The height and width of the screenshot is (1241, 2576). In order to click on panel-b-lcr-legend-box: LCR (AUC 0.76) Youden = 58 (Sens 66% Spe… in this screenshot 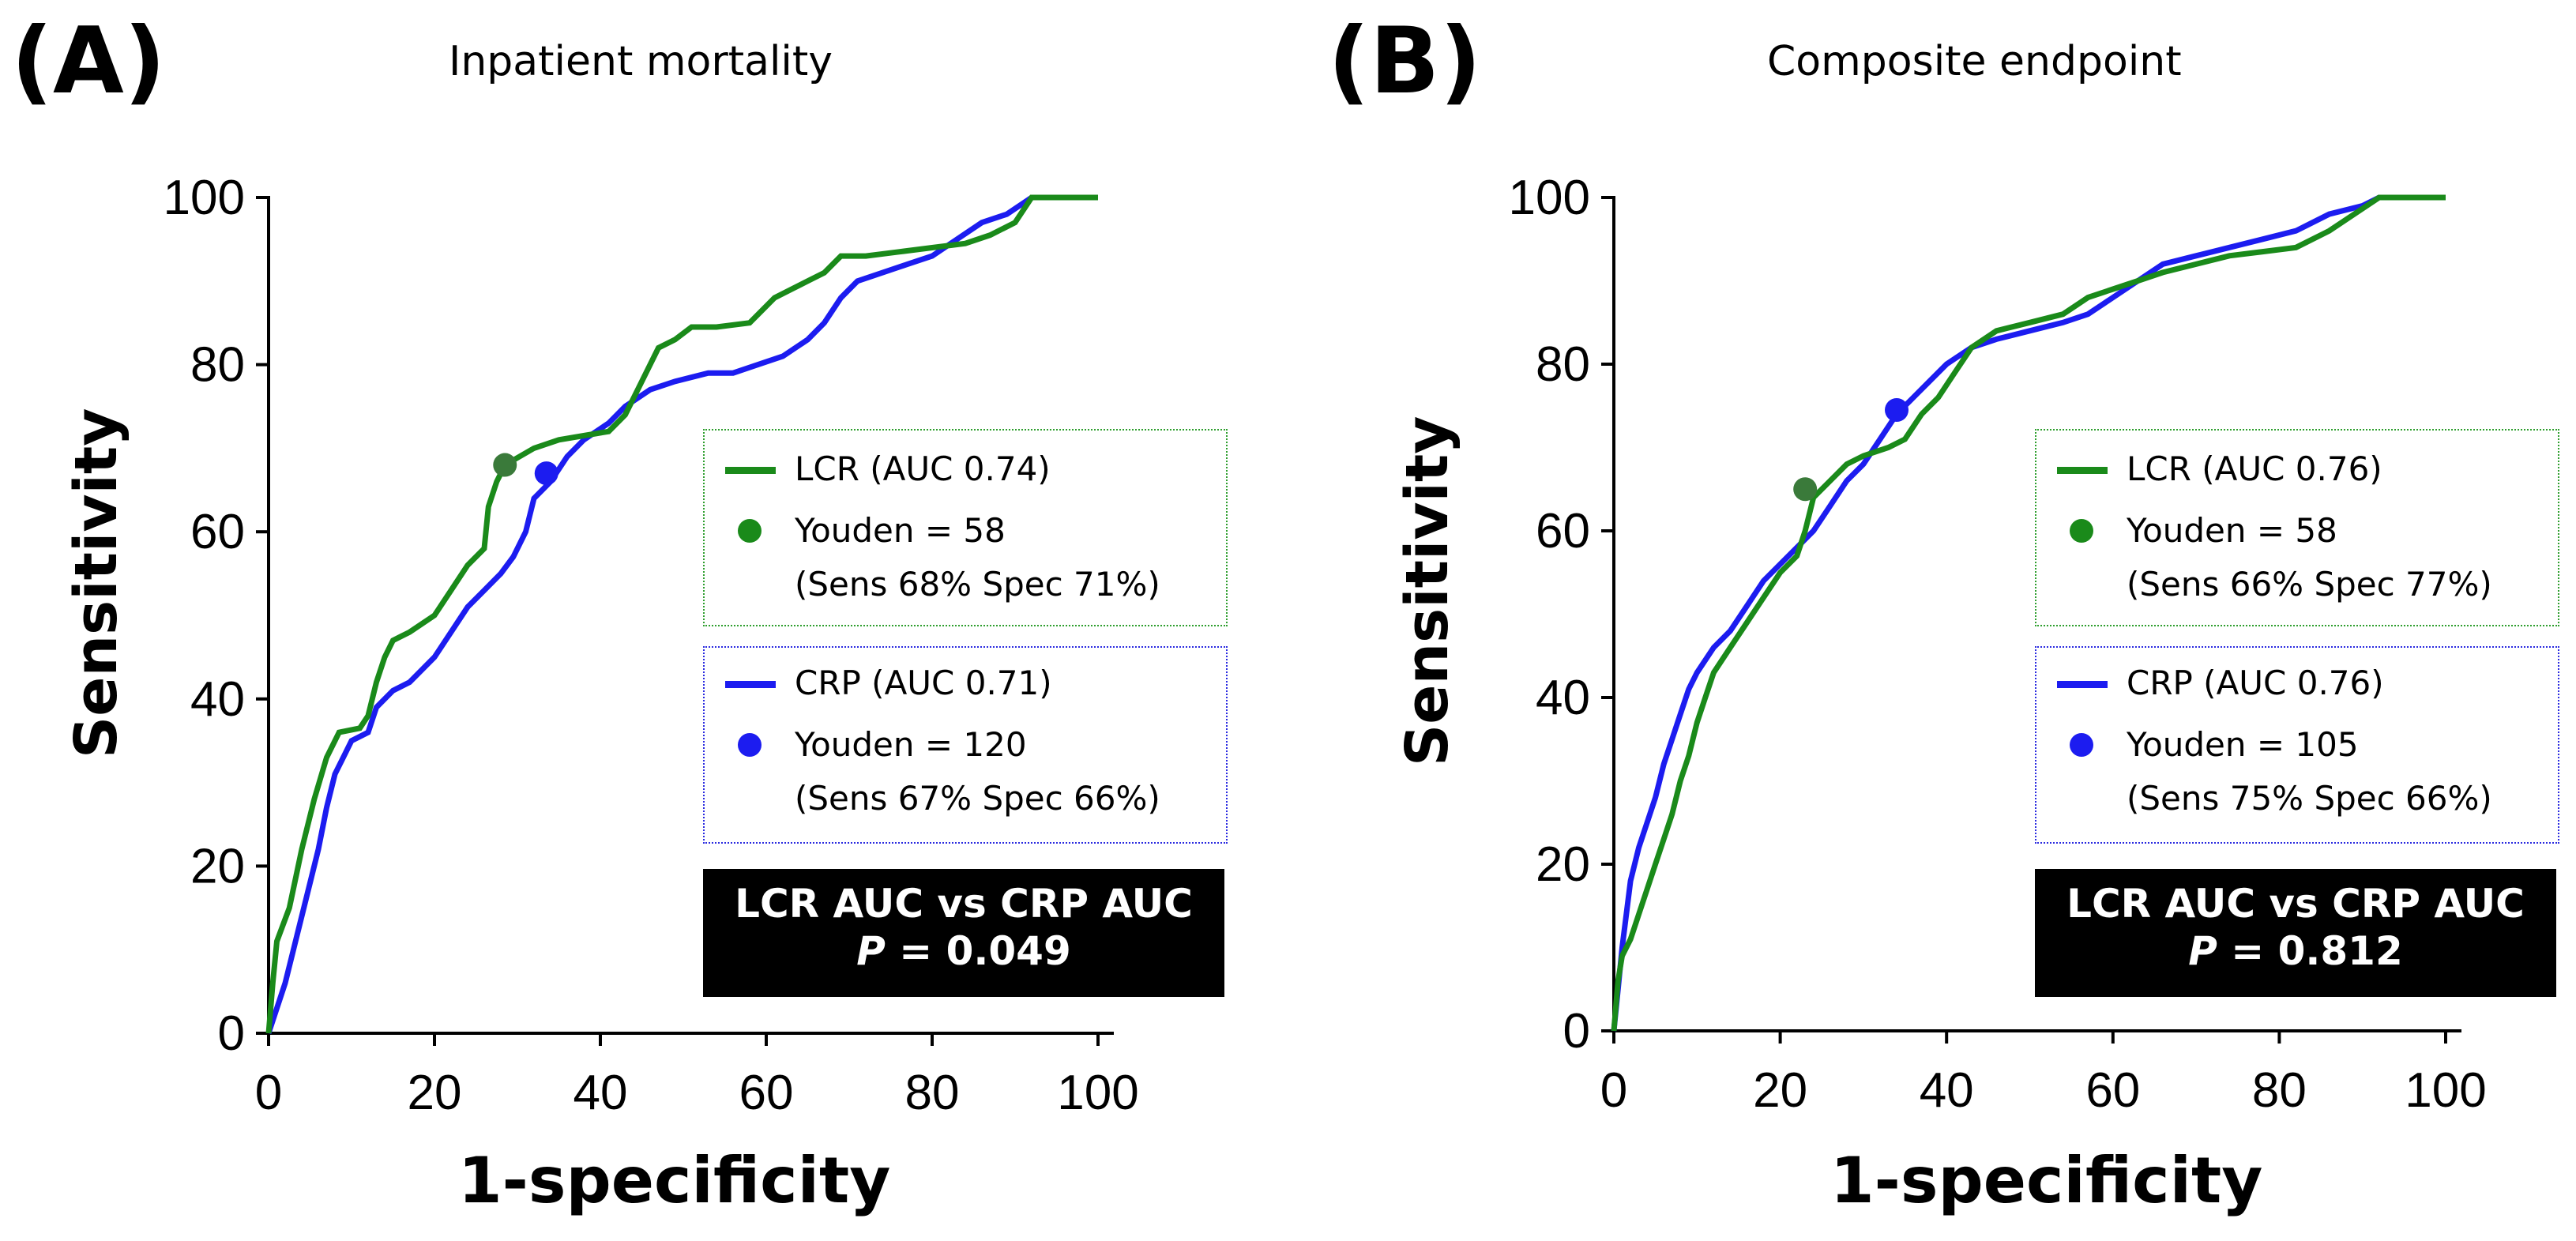, I will do `click(2297, 527)`.